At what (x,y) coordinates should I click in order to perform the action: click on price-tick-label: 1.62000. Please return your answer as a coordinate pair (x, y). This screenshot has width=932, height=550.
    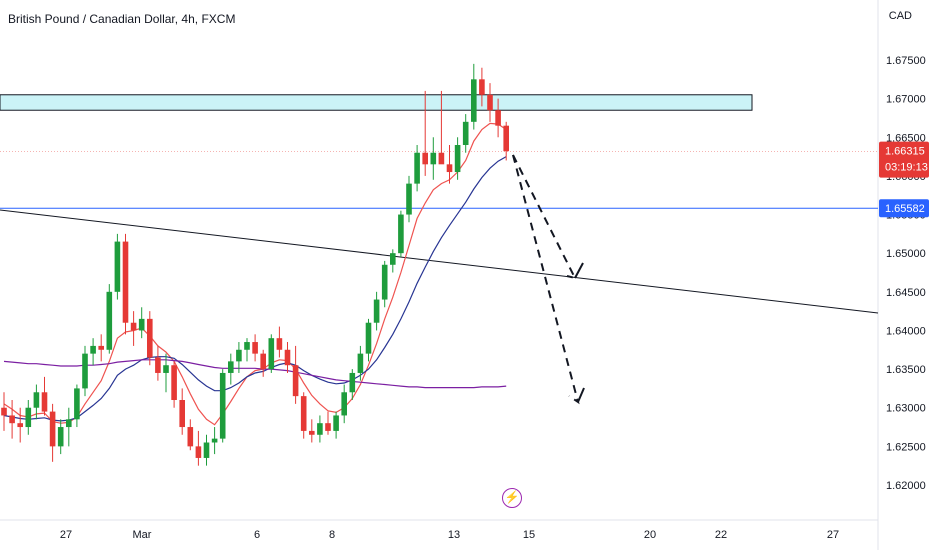
    Looking at the image, I should click on (906, 486).